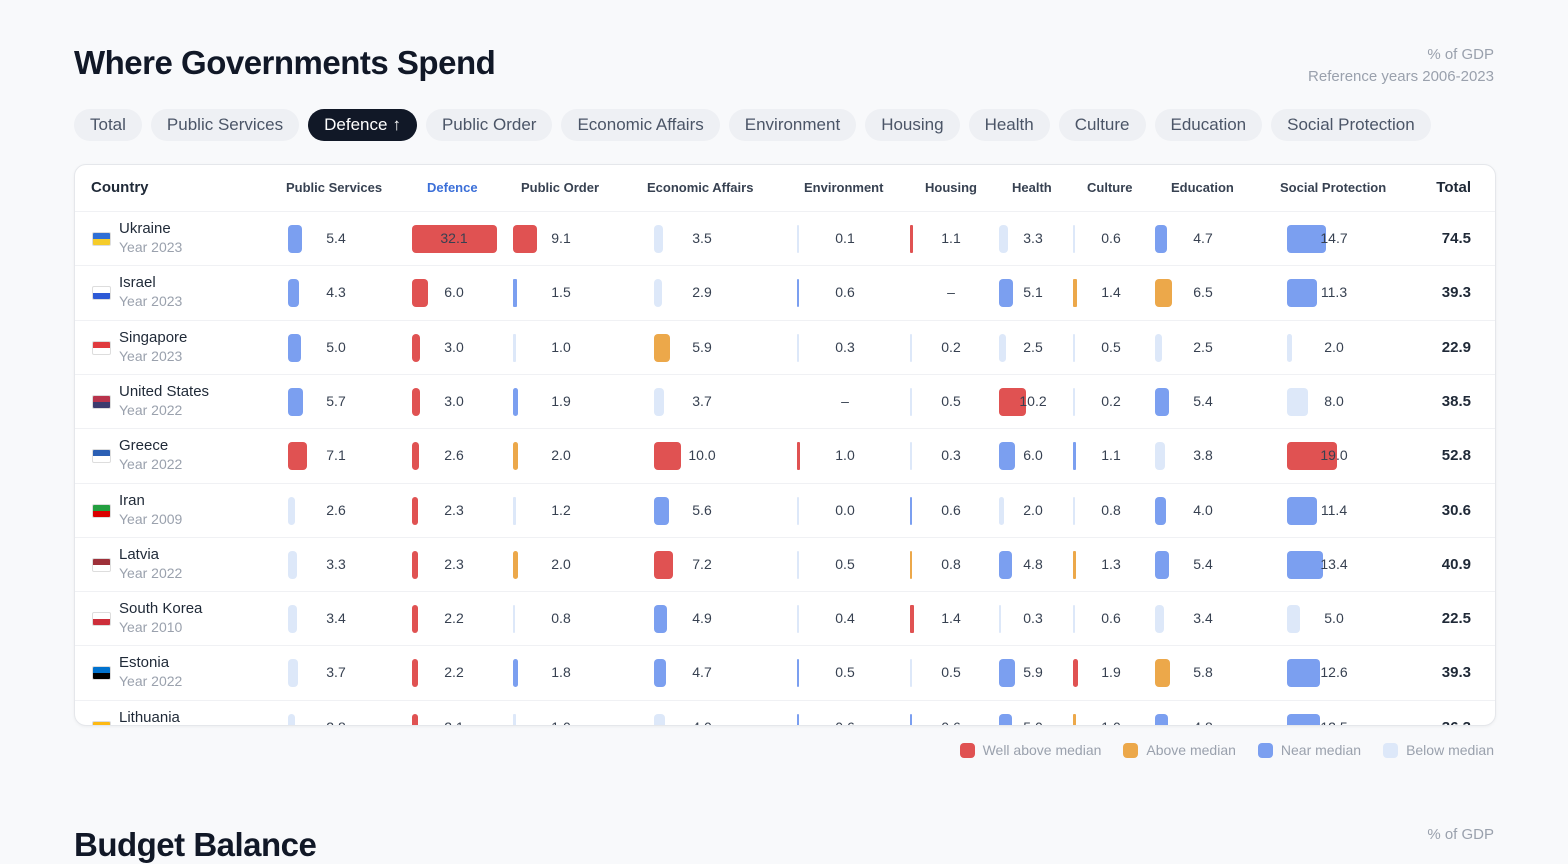 This screenshot has width=1568, height=864. What do you see at coordinates (845, 400) in the screenshot?
I see `cell-value: –` at bounding box center [845, 400].